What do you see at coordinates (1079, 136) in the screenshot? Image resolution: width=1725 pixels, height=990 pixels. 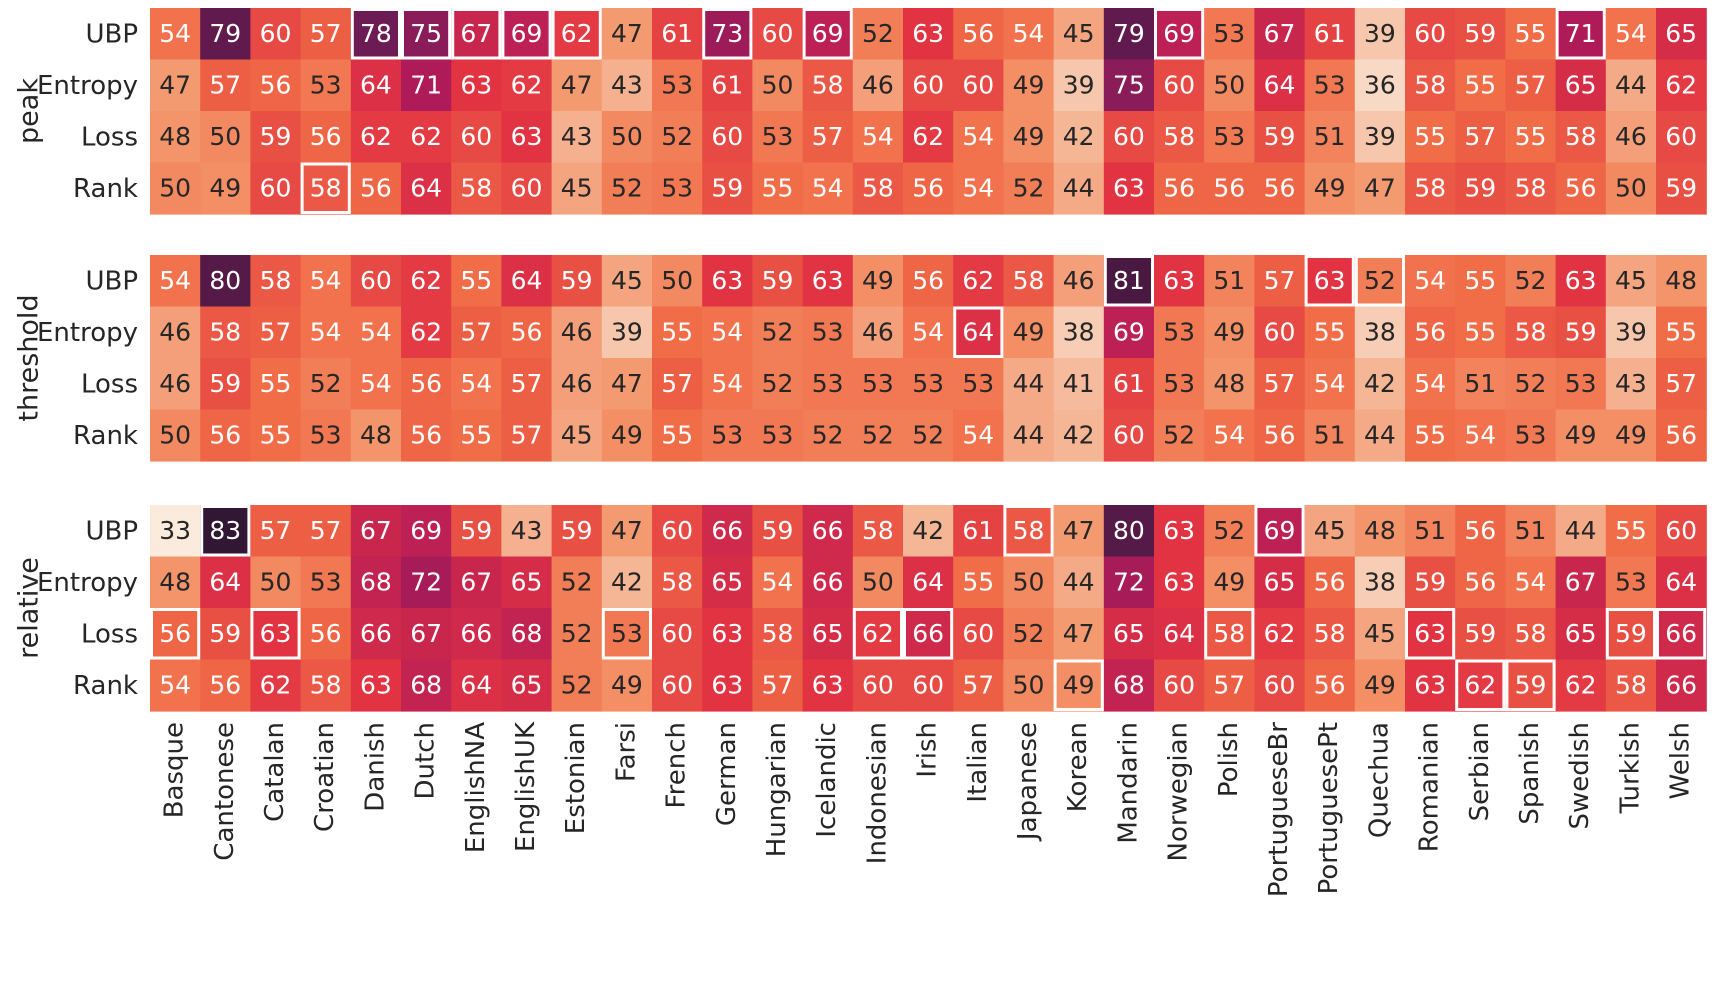 I see `cell-value-label: 42` at bounding box center [1079, 136].